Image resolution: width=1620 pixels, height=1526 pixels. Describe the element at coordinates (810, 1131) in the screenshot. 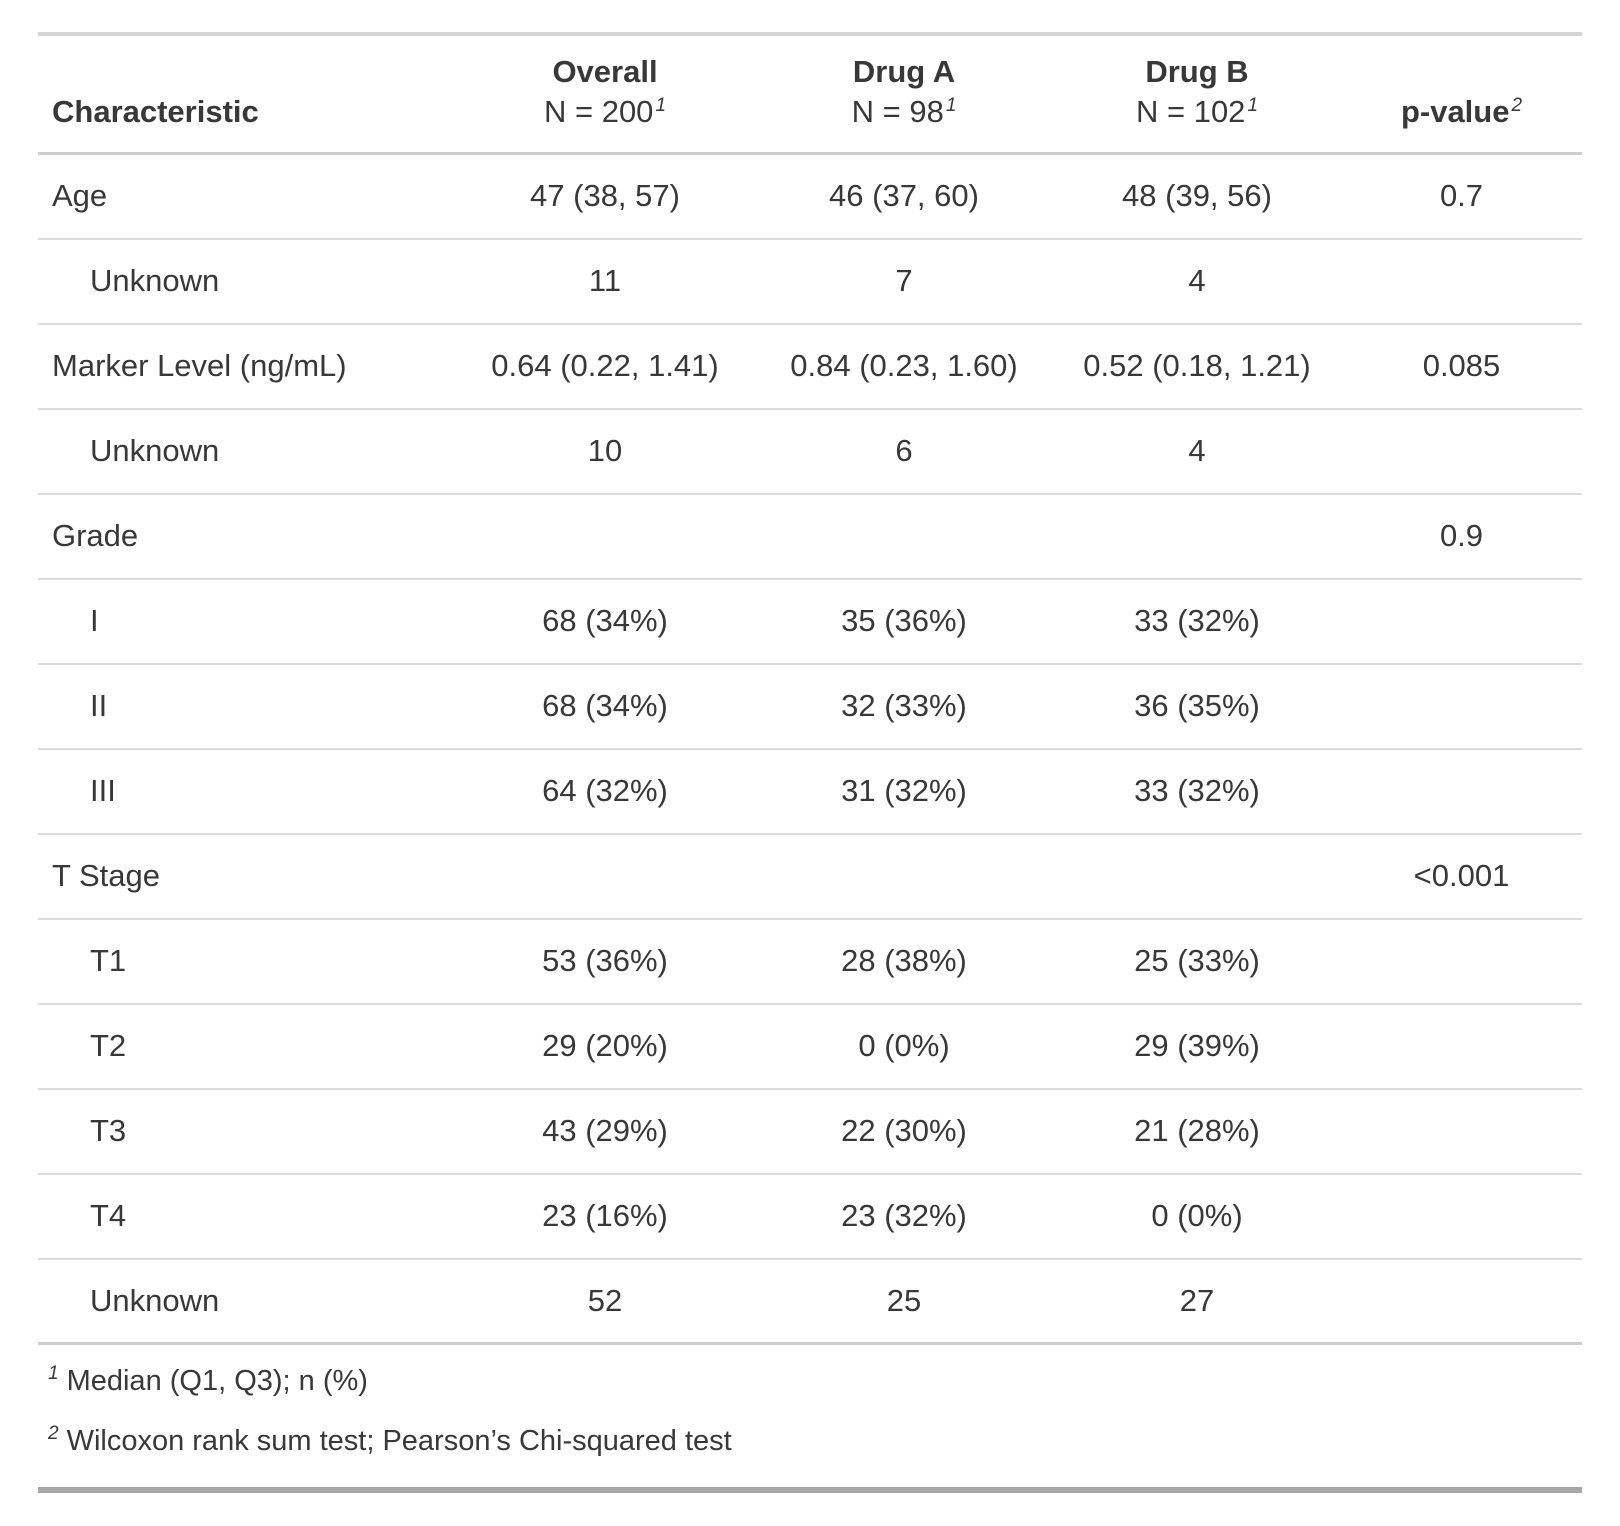

I see `table-row: T3 43 (29%) 22 (30%) 21 (28%)` at that location.